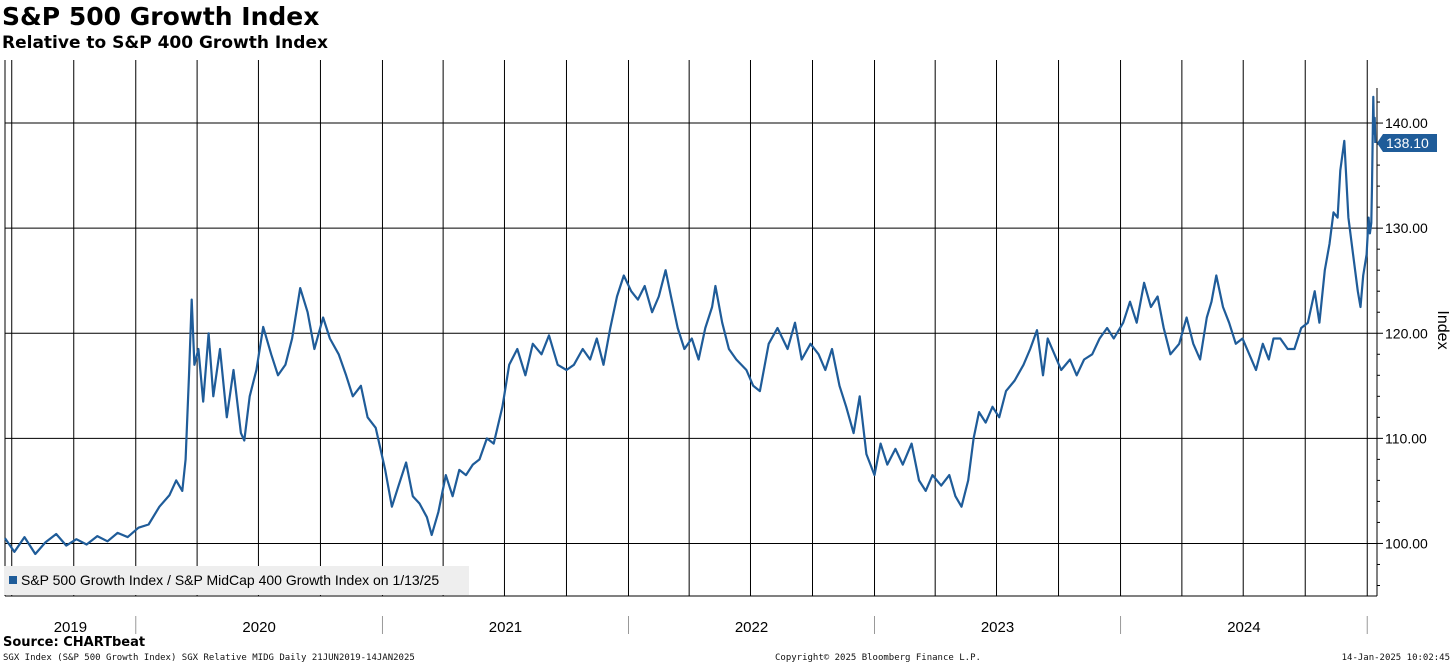 The height and width of the screenshot is (665, 1456). I want to click on x-year-label: 2020, so click(258, 627).